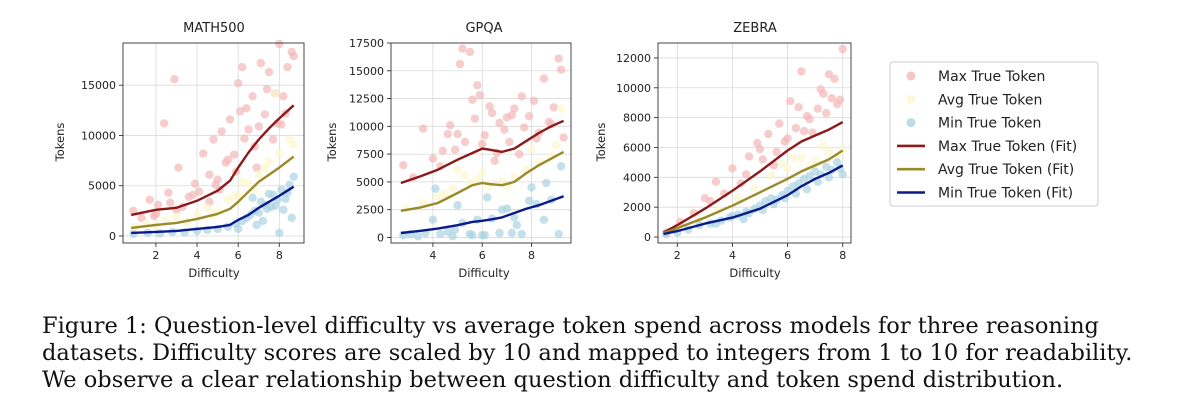 The width and height of the screenshot is (1204, 416). What do you see at coordinates (677, 255) in the screenshot?
I see `x-tick-label: 2` at bounding box center [677, 255].